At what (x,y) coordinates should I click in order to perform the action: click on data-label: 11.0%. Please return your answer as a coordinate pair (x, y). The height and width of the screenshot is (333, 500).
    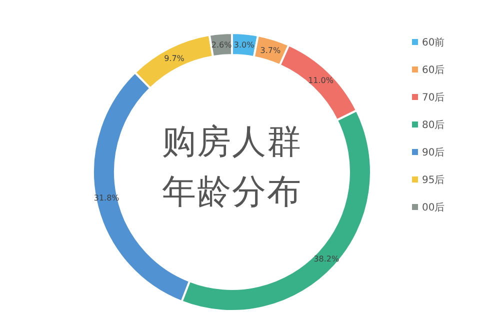
    Looking at the image, I should click on (321, 80).